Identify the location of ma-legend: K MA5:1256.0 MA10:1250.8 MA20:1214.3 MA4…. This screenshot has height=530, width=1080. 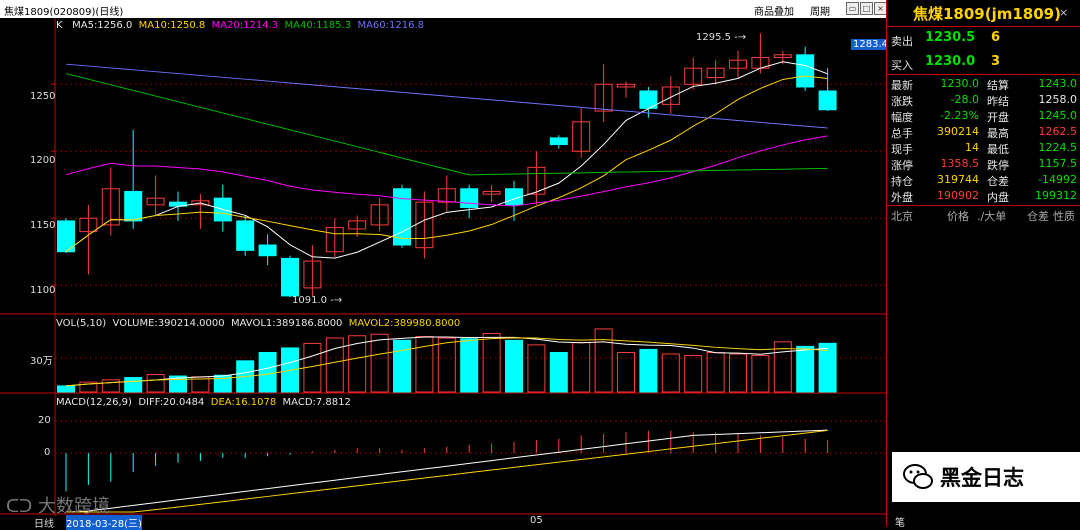
(240, 25).